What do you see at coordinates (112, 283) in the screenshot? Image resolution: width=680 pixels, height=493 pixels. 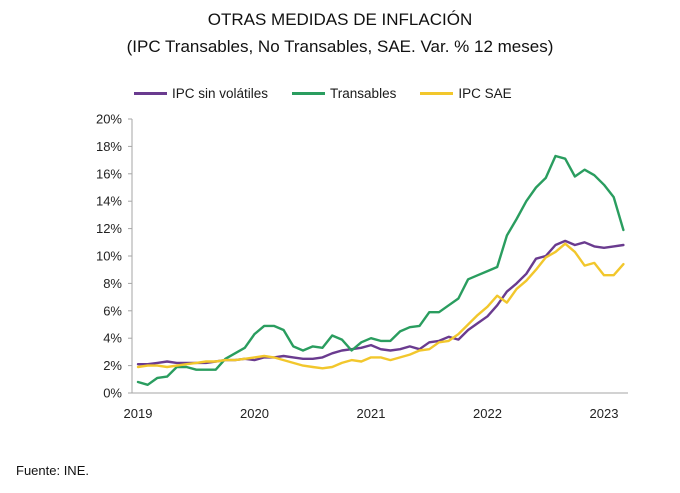 I see `y-tick-label: 8%` at bounding box center [112, 283].